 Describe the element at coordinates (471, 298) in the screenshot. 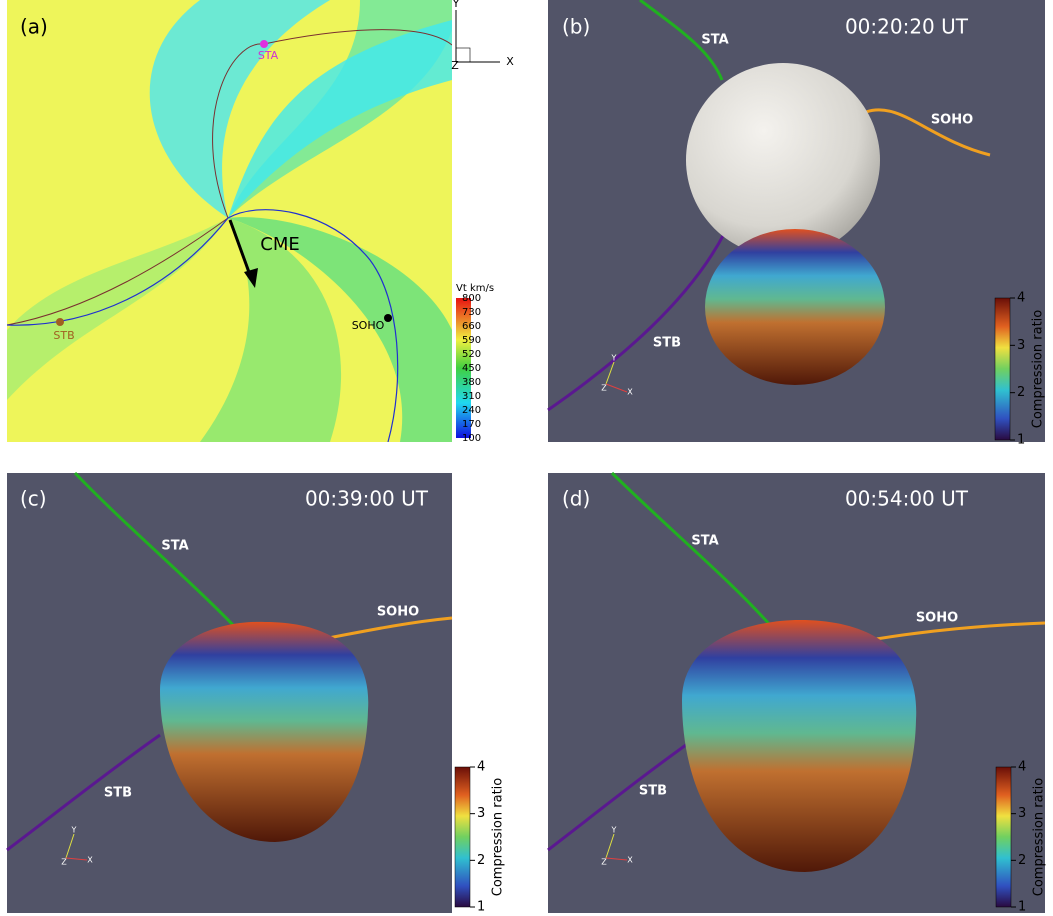

I see `colorbar-tick-label: 800` at that location.